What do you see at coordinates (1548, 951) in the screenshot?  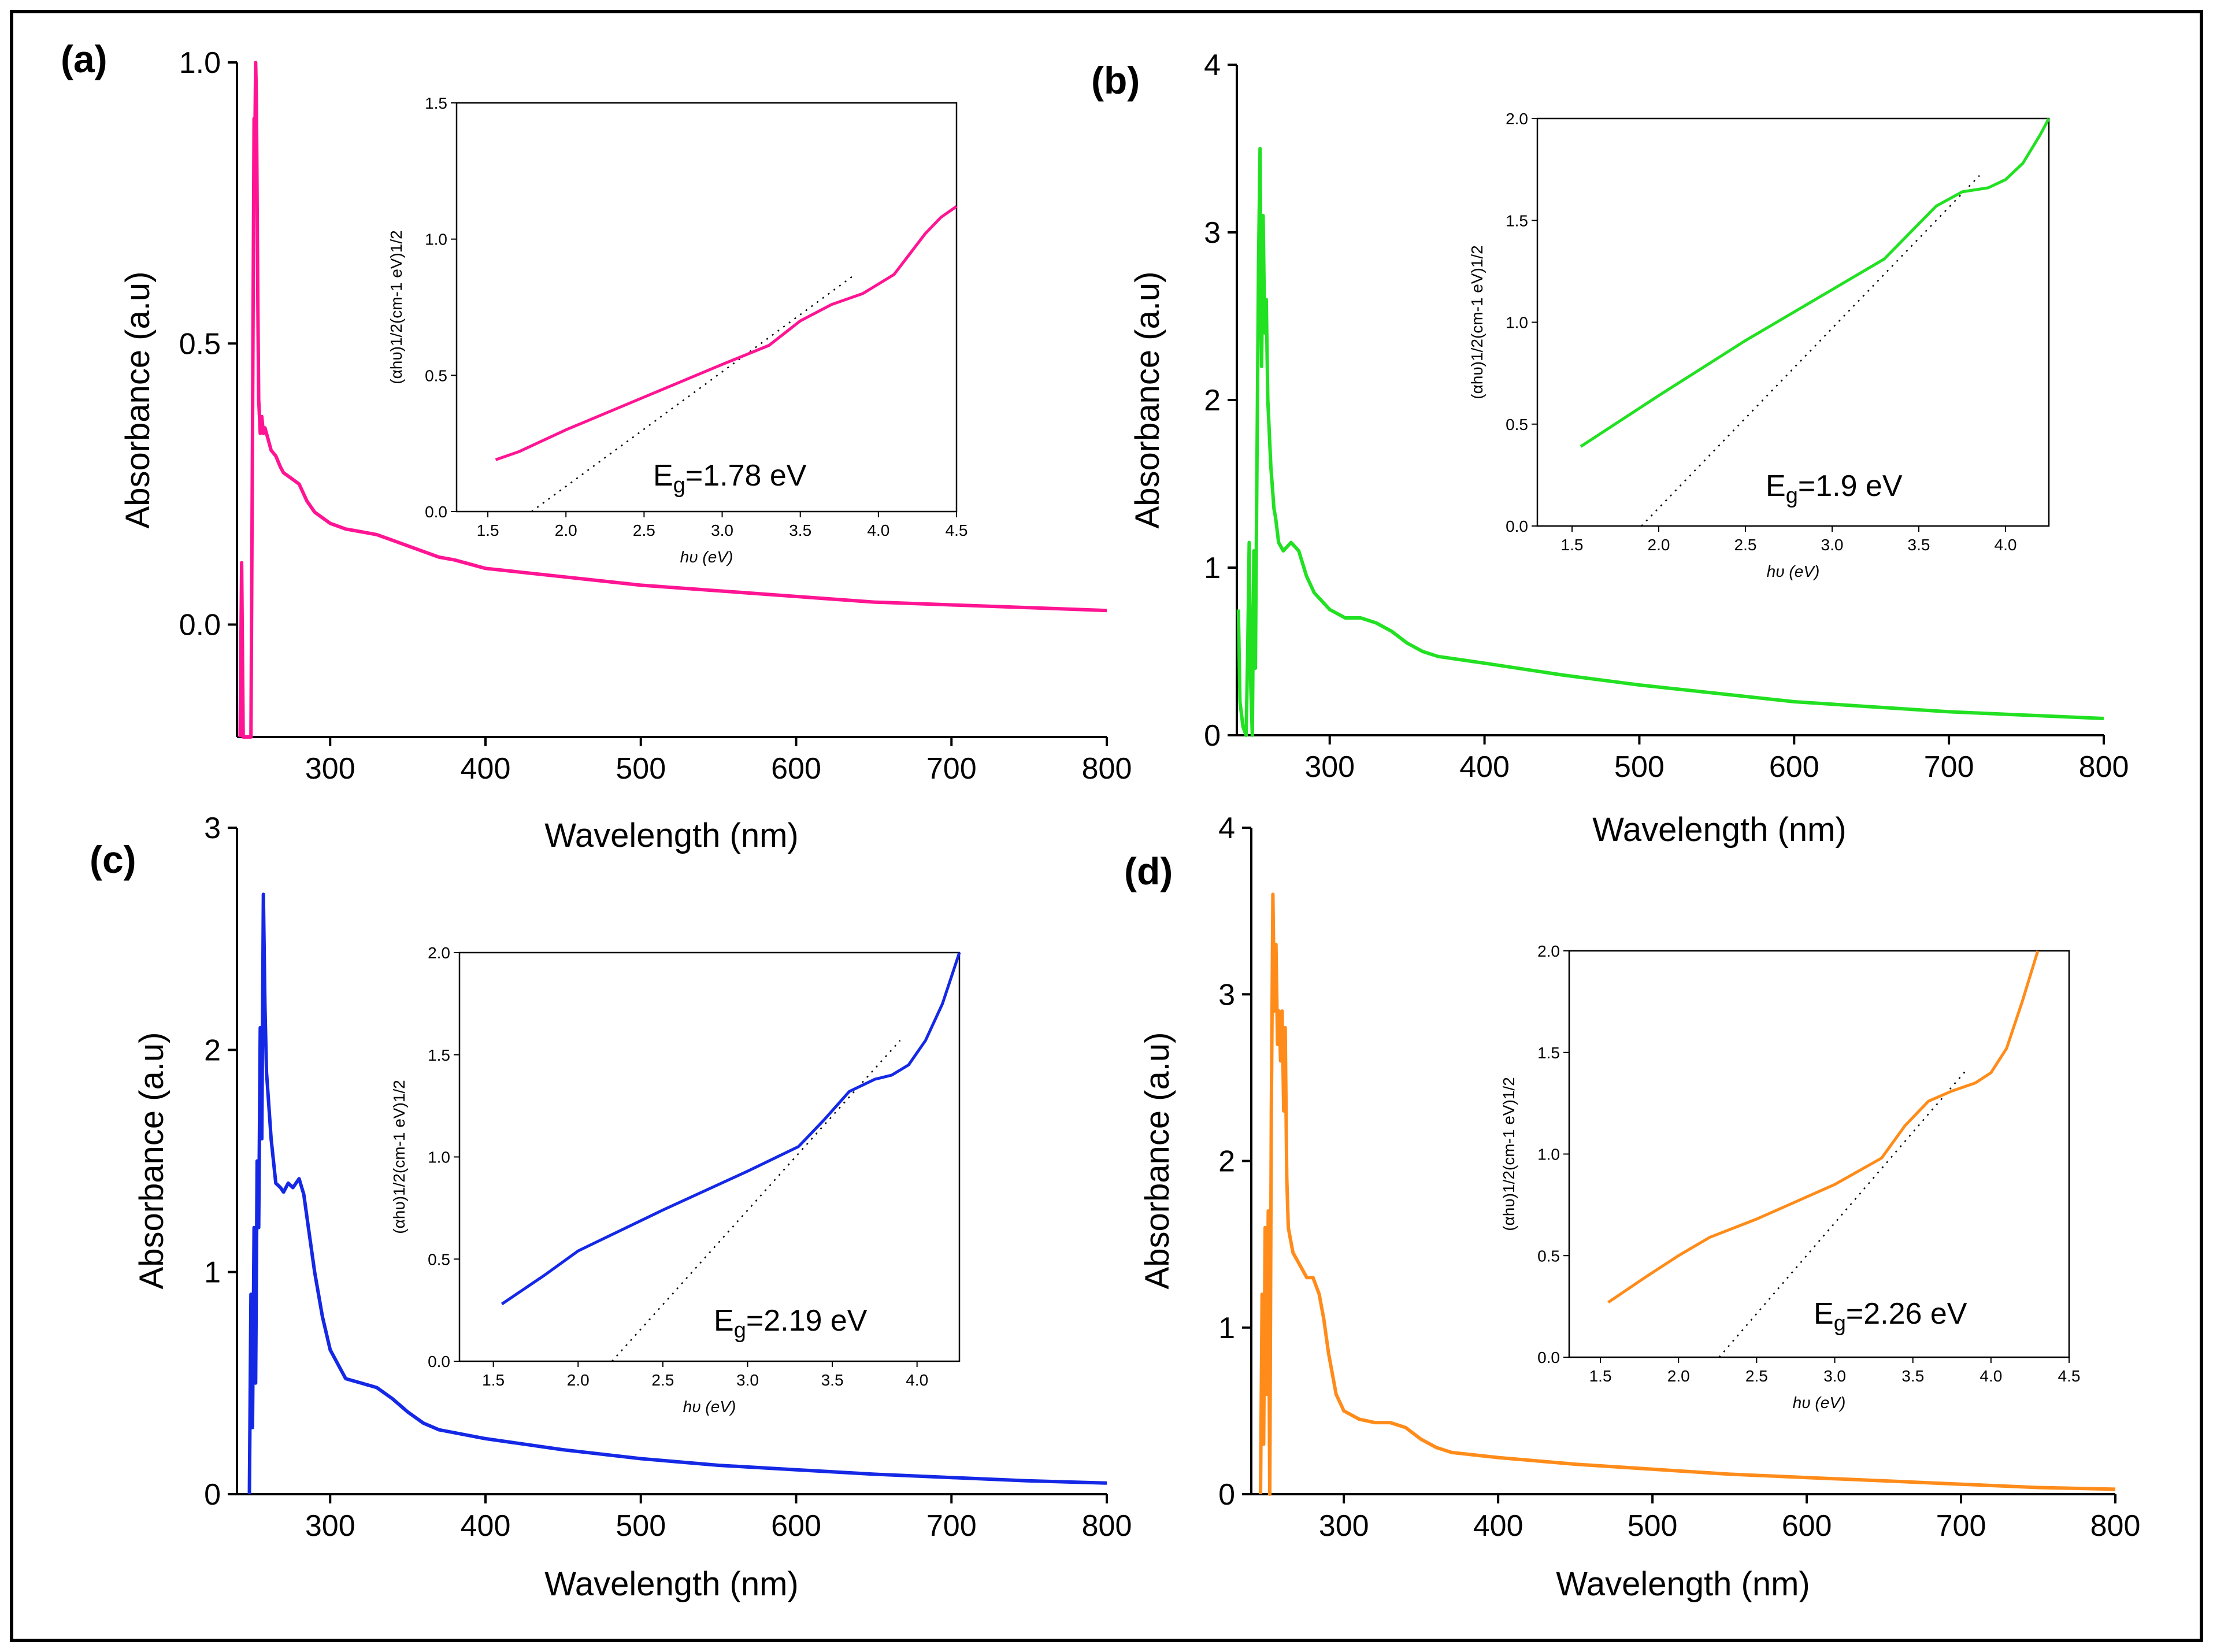 I see `inset-y-tick-label: 2.0` at bounding box center [1548, 951].